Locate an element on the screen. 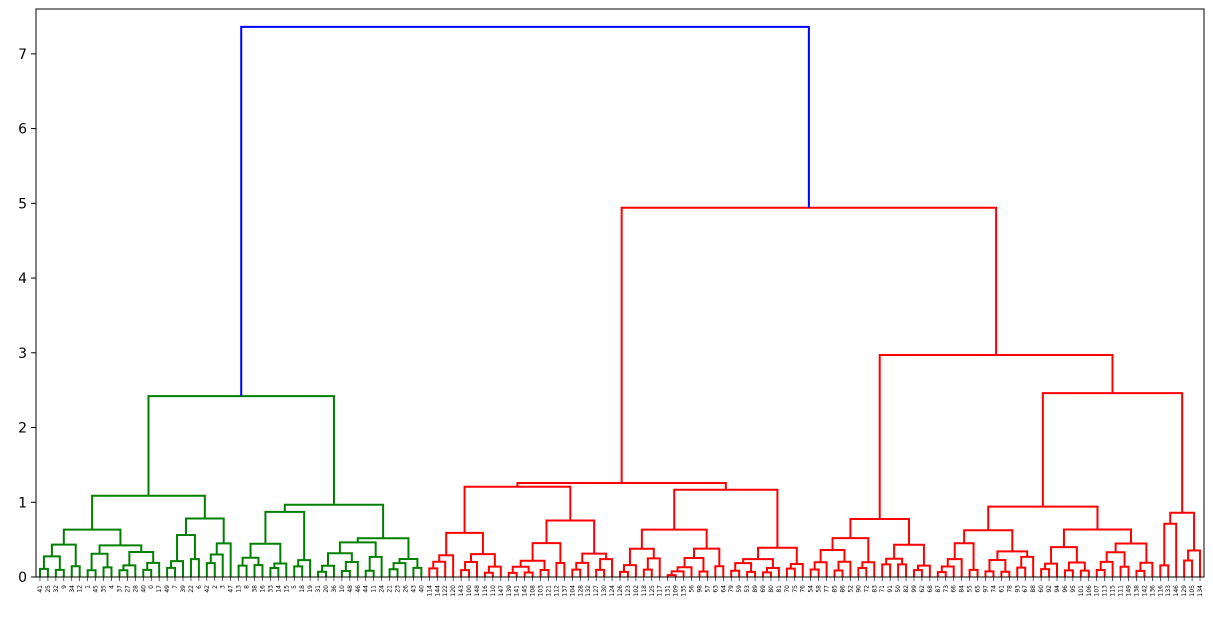 This screenshot has height=618, width=1213. x-tick-label: 83 is located at coordinates (874, 589).